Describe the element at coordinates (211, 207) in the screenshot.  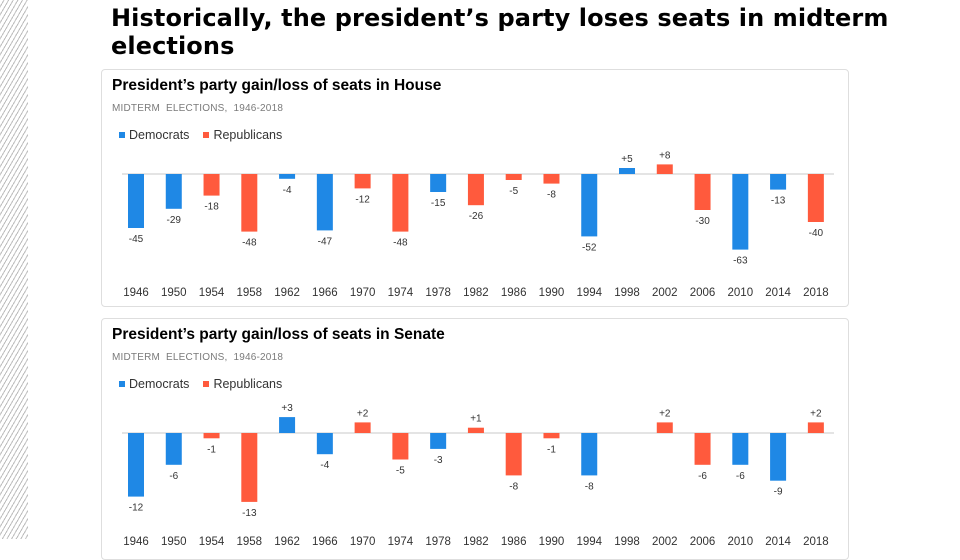
I see `data-label: -18` at that location.